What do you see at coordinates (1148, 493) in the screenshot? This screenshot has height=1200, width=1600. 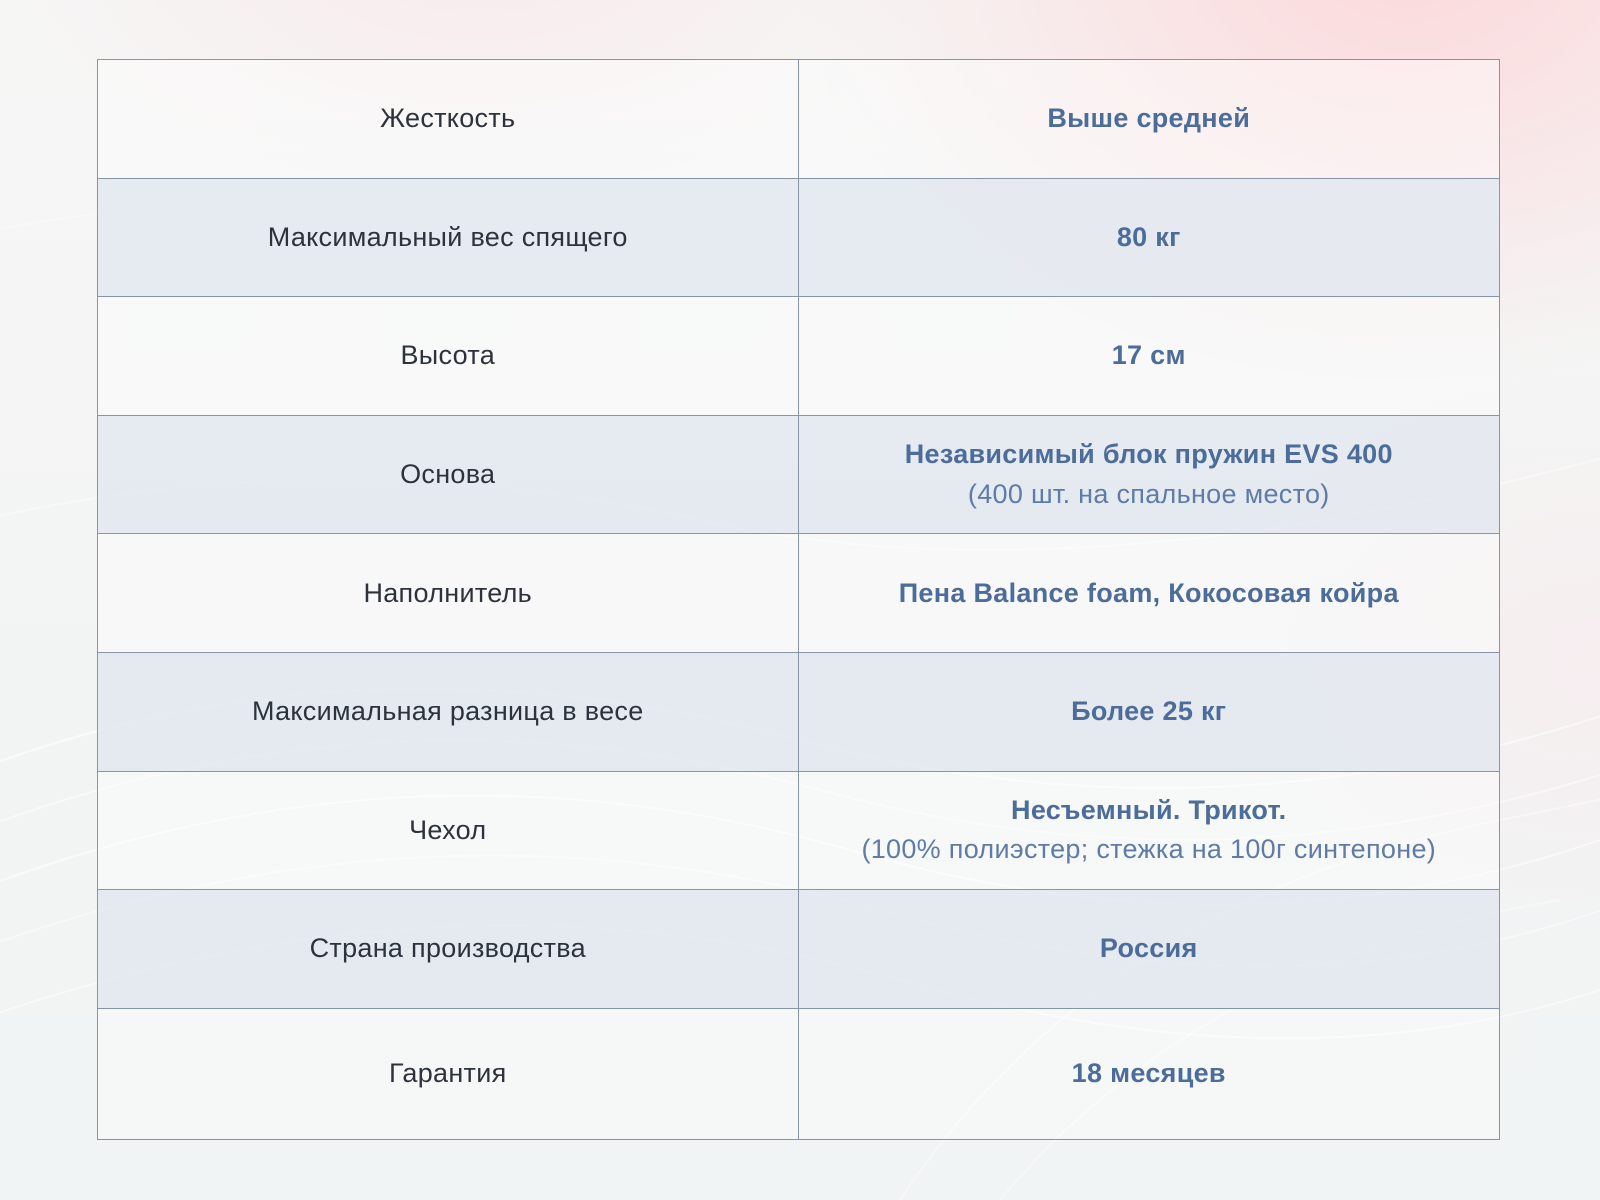 I see `spec-value-note: (400 шт. на спальное место)` at bounding box center [1148, 493].